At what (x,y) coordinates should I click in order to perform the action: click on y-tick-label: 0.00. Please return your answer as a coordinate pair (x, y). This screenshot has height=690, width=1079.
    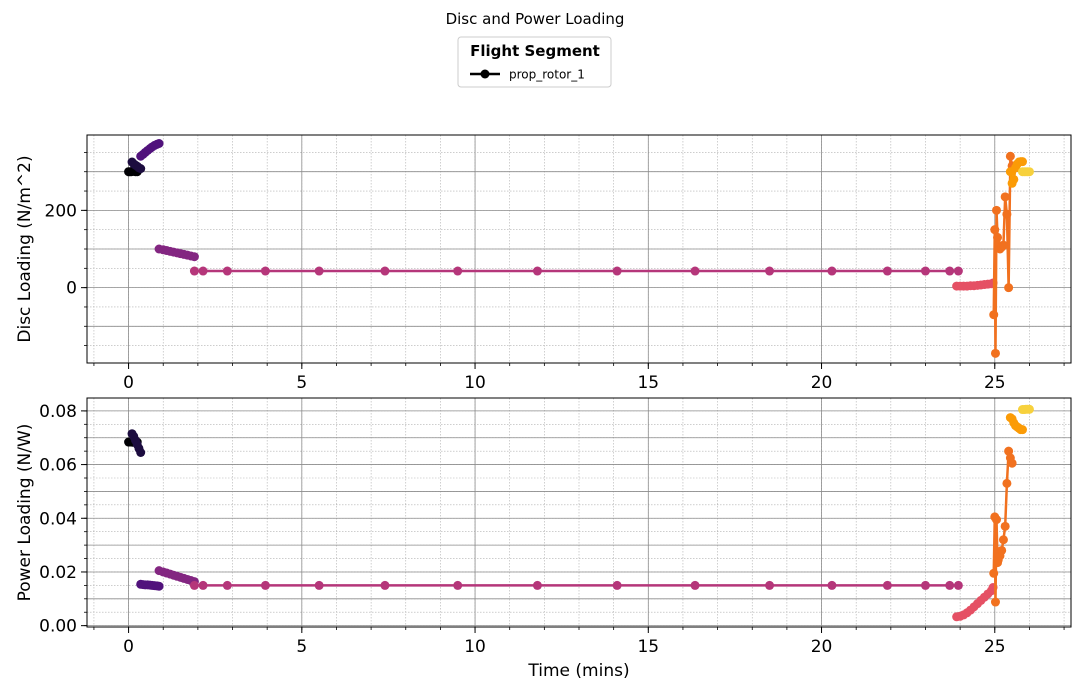
    Looking at the image, I should click on (58, 627).